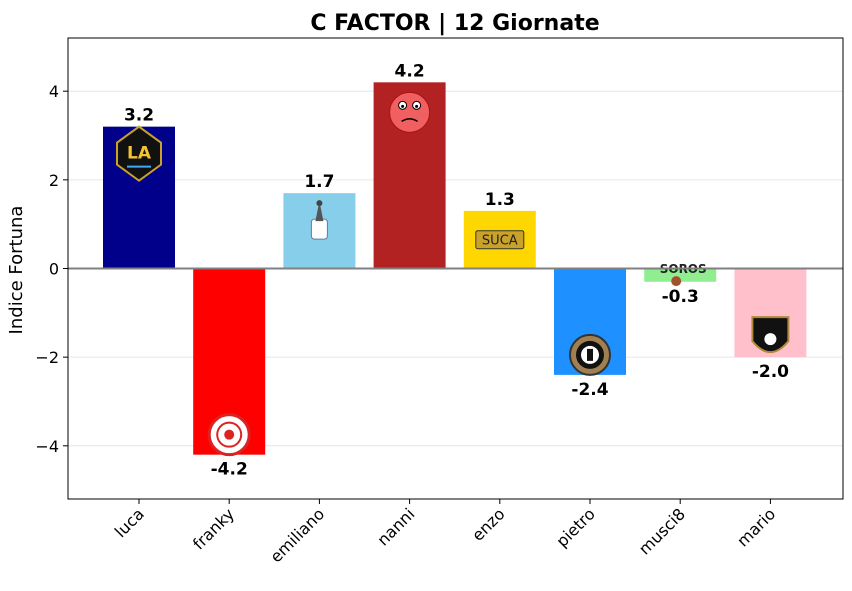 The image size is (852, 591). I want to click on y-tick-label: 2, so click(54, 180).